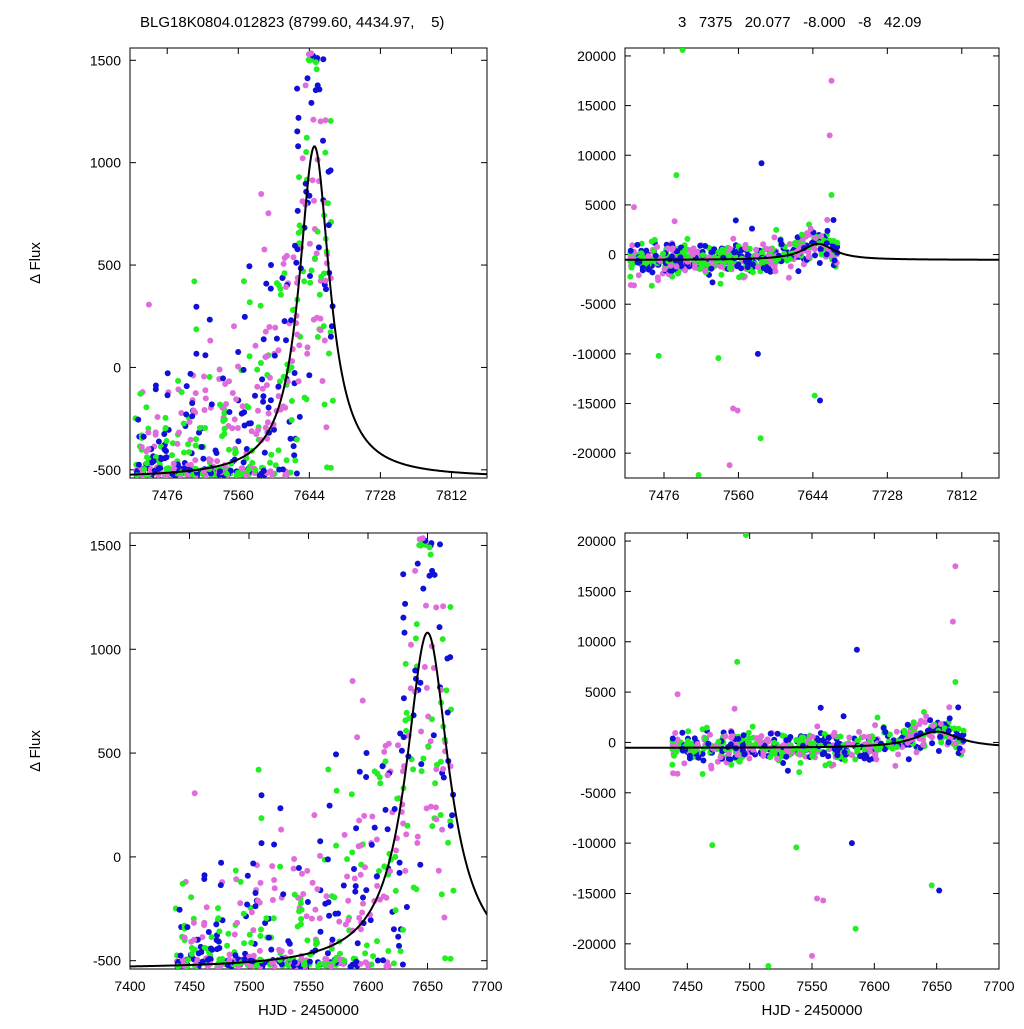  What do you see at coordinates (624, 986) in the screenshot?
I see `x-tick-label: 7400` at bounding box center [624, 986].